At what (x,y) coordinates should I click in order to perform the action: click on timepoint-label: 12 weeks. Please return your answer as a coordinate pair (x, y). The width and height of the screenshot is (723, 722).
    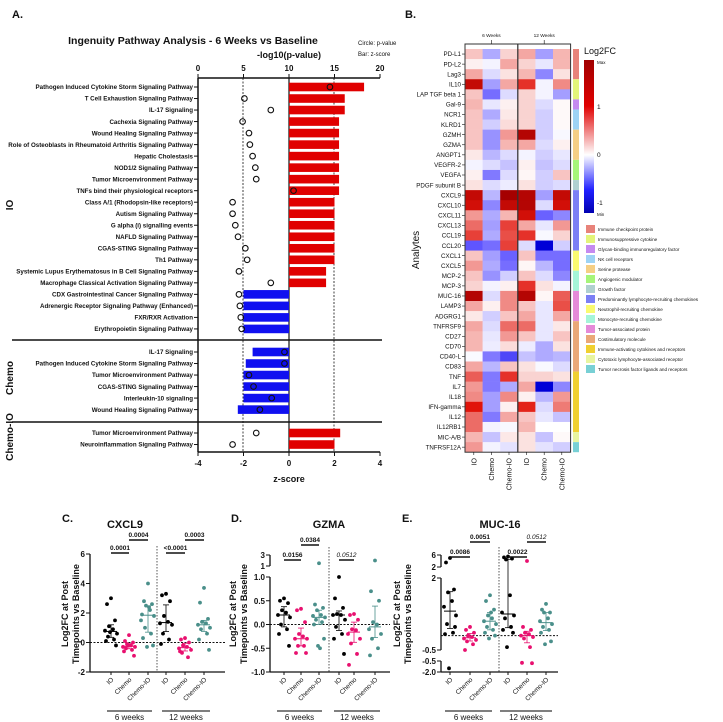
    Looking at the image, I should click on (357, 717).